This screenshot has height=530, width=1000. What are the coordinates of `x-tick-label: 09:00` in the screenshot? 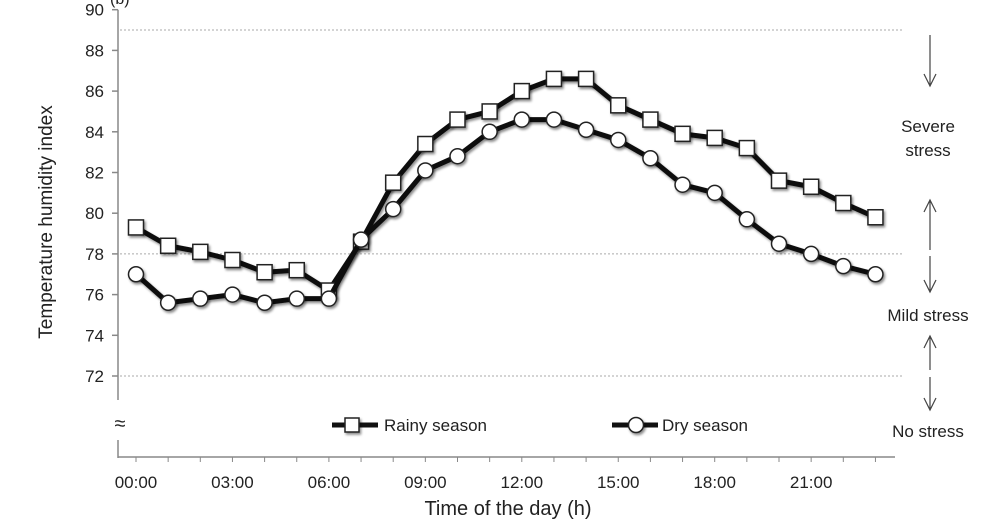 It's located at (425, 482).